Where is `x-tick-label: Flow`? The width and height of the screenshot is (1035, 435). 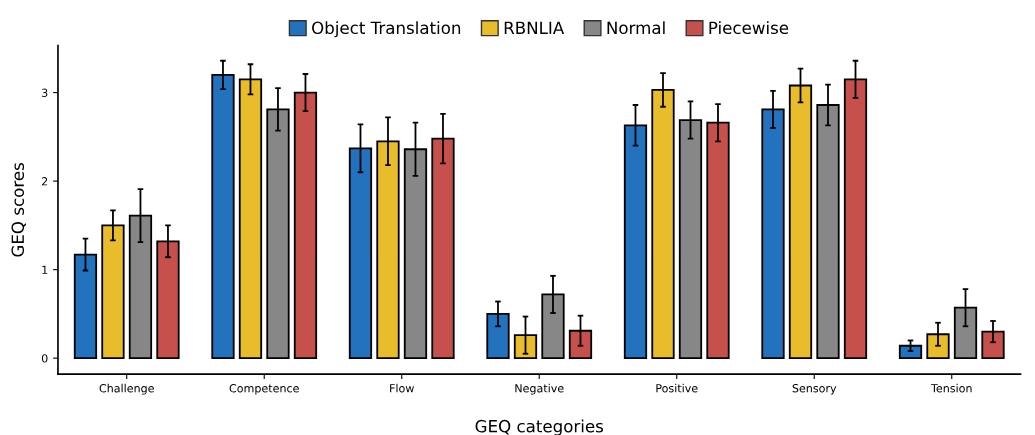
x-tick-label: Flow is located at coordinates (402, 388).